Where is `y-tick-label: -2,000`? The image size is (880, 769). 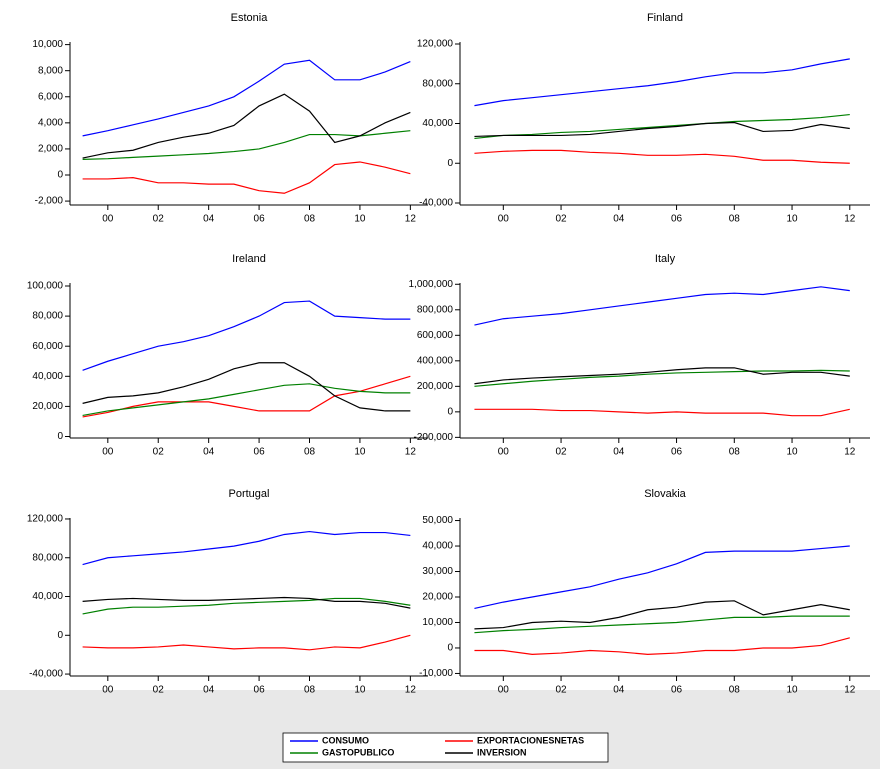 y-tick-label: -2,000 is located at coordinates (49, 201).